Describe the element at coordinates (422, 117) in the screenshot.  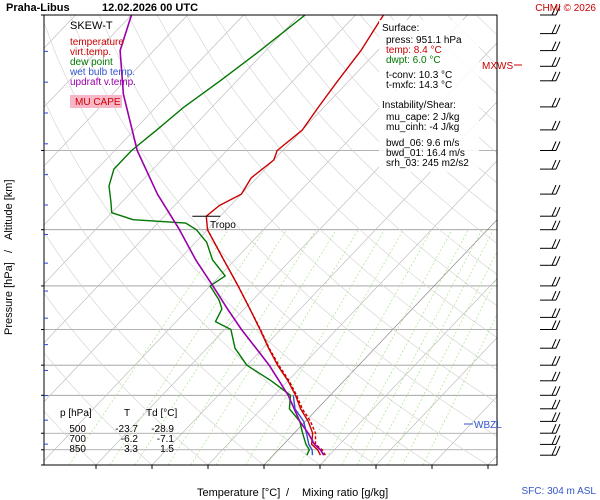
I see `mu-cape-value: mu_cape: 2 J/kg` at that location.